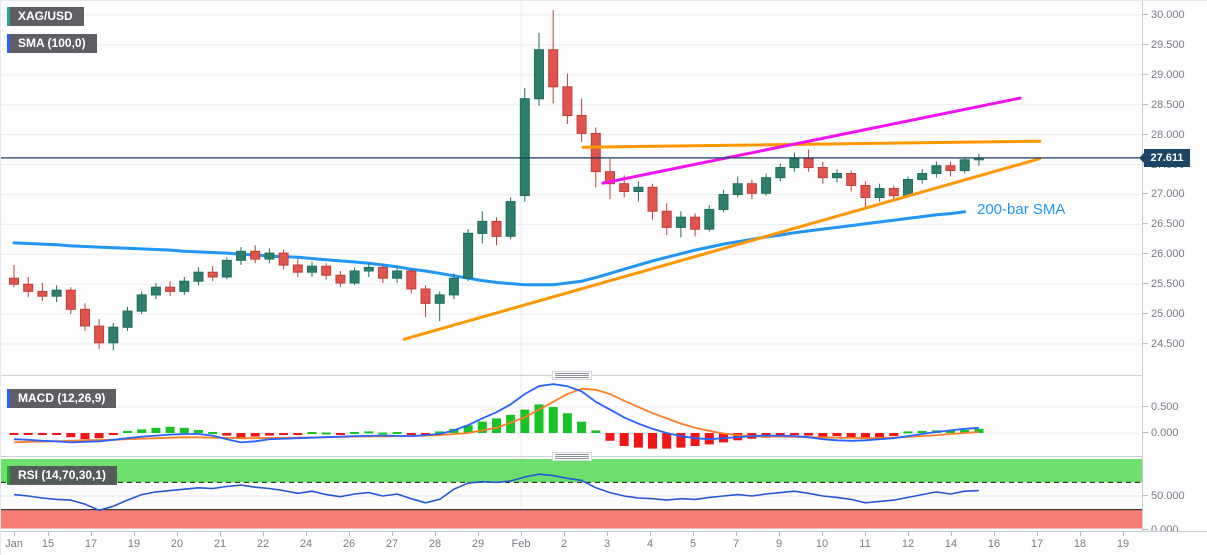  What do you see at coordinates (45, 16) in the screenshot?
I see `symbol-legend-badge: XAG/USD` at bounding box center [45, 16].